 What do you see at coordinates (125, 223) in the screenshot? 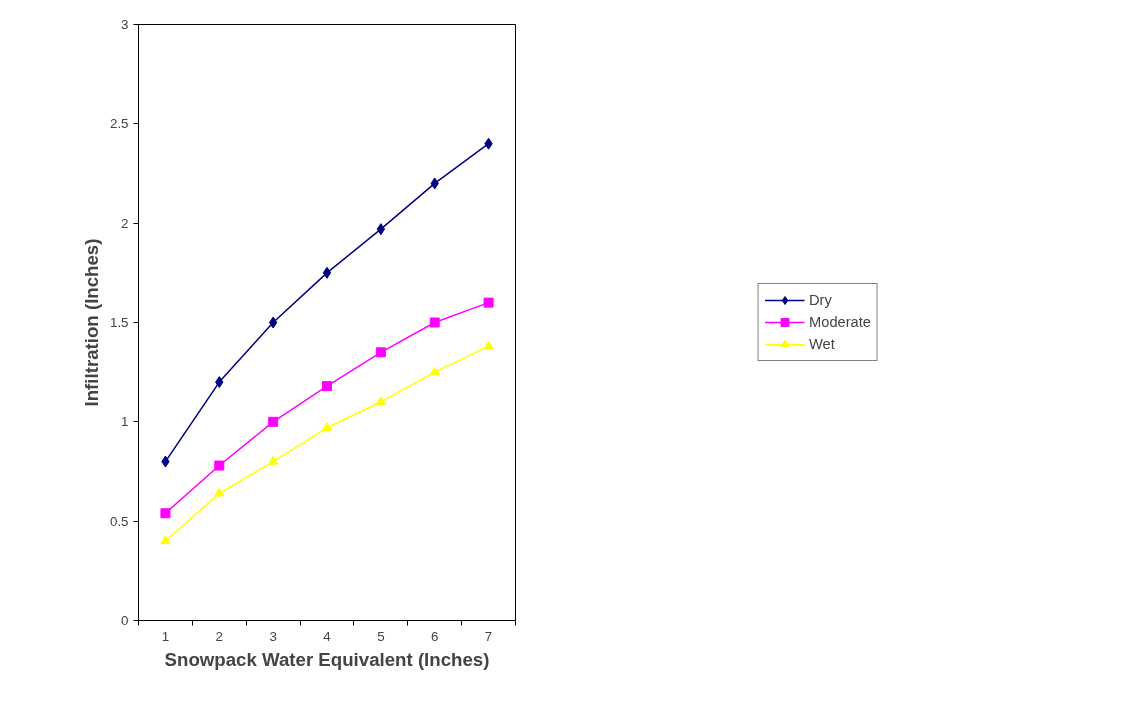
I see `y-tick-label: 2` at bounding box center [125, 223].